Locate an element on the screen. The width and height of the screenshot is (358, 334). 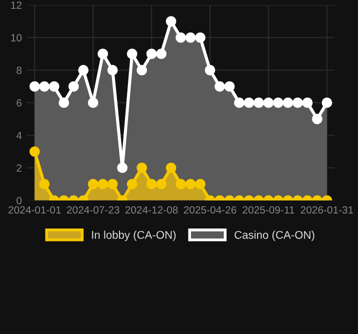
x-tick-label: 2025-09-11 is located at coordinates (268, 210).